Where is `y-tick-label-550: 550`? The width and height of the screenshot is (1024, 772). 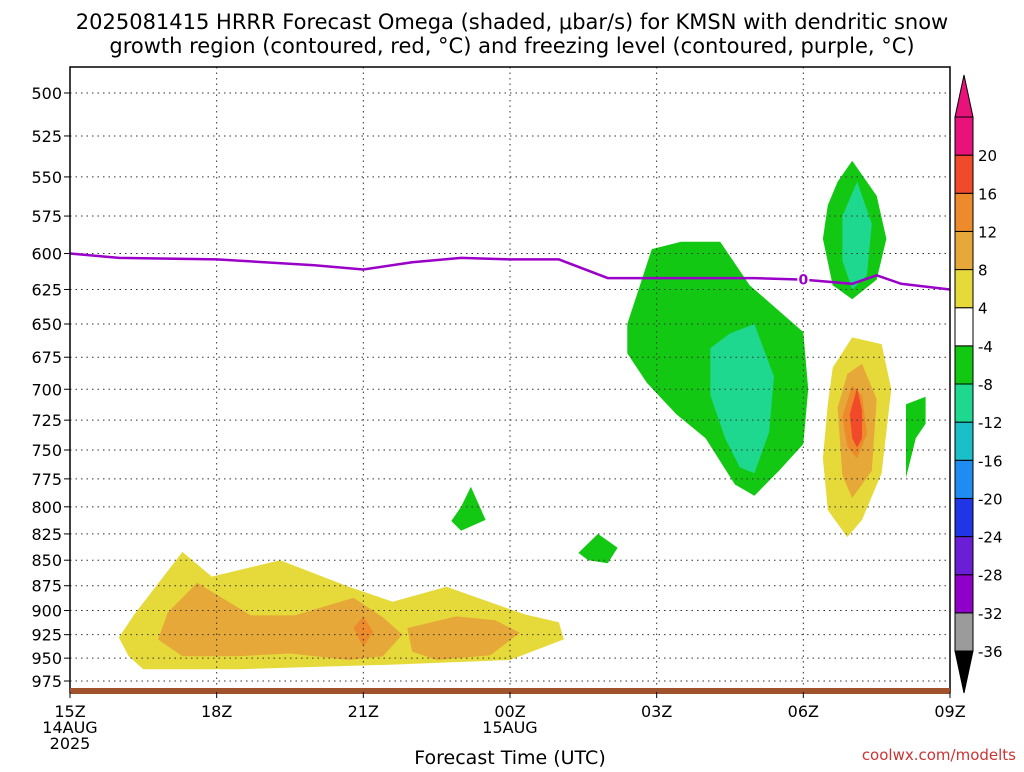
y-tick-label-550: 550 is located at coordinates (46, 177).